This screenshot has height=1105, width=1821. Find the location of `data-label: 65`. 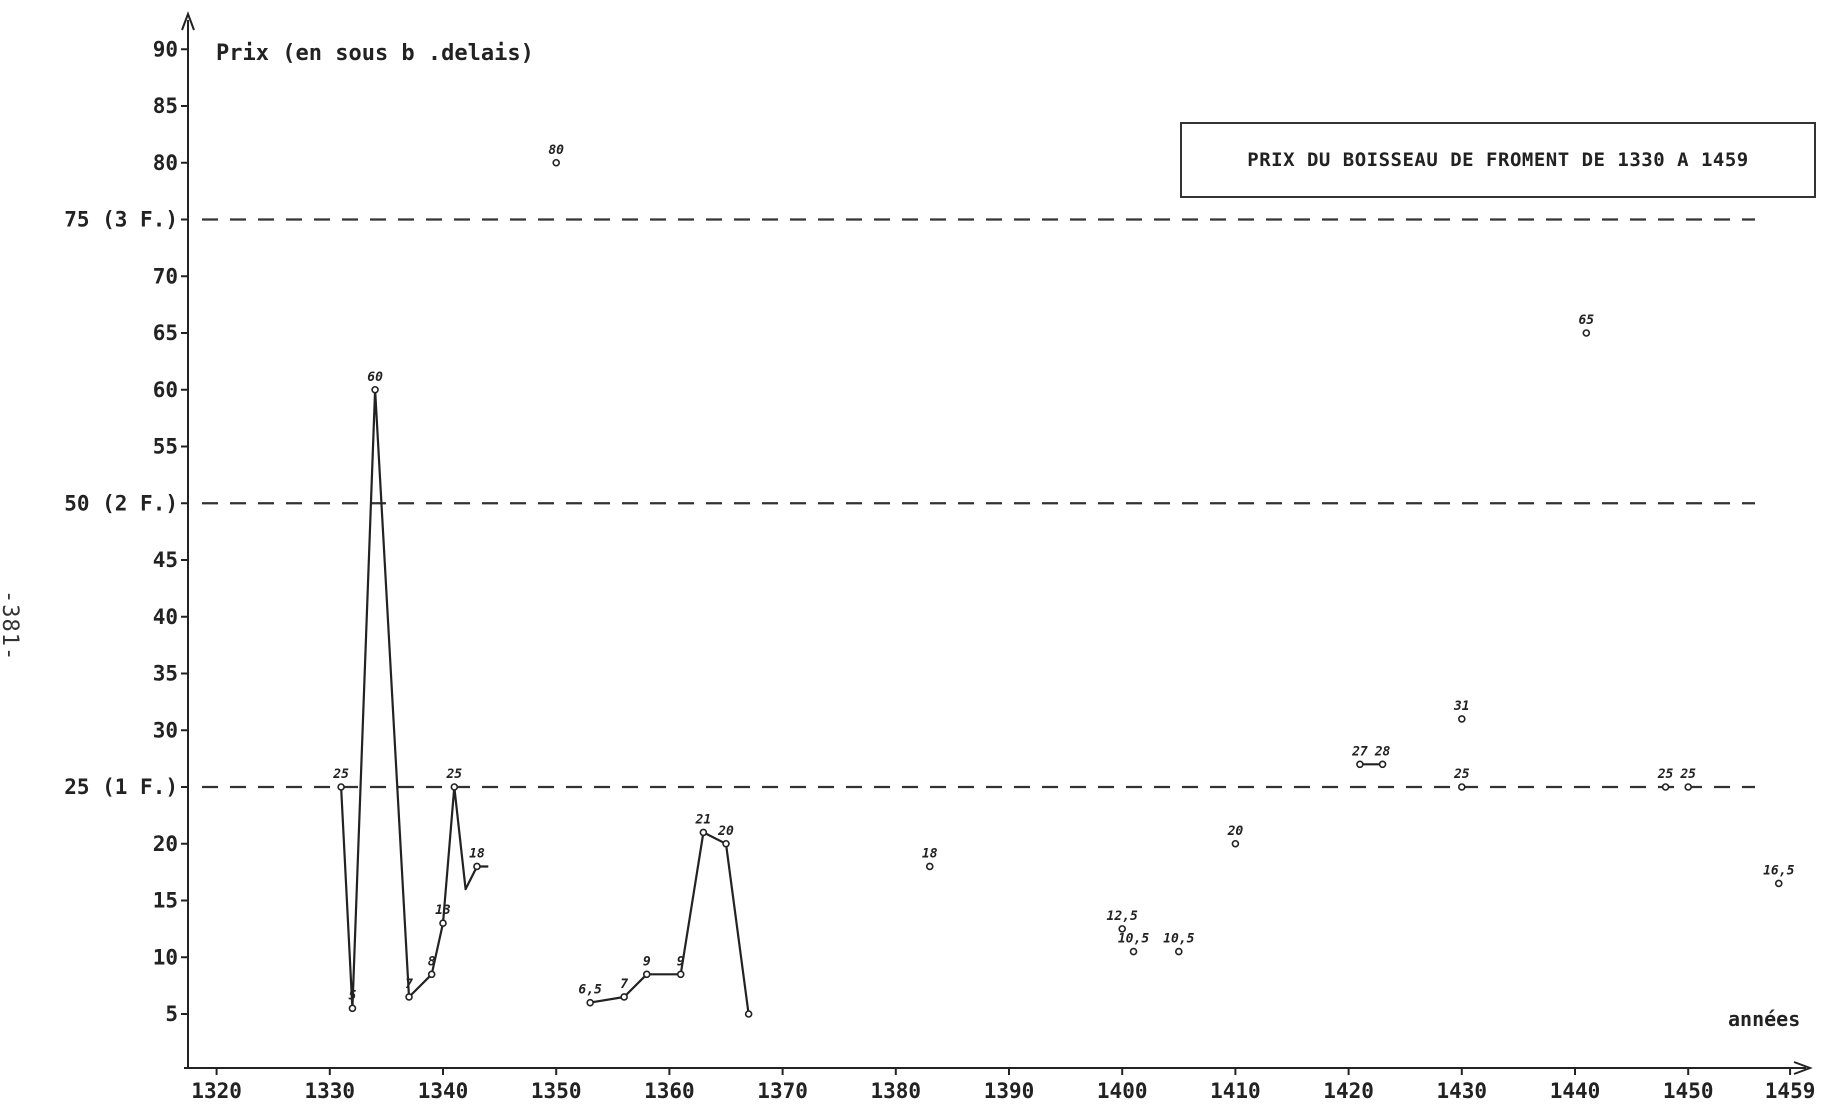

data-label: 65 is located at coordinates (1586, 320).